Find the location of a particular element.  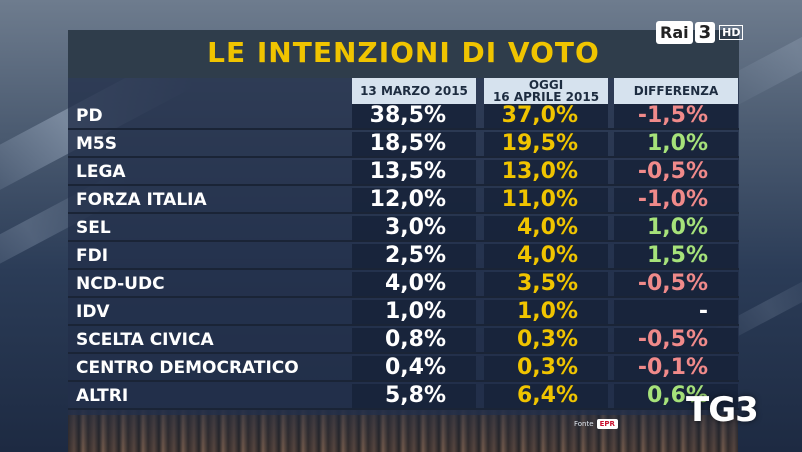

party-name: FORZA ITALIA is located at coordinates (141, 200).